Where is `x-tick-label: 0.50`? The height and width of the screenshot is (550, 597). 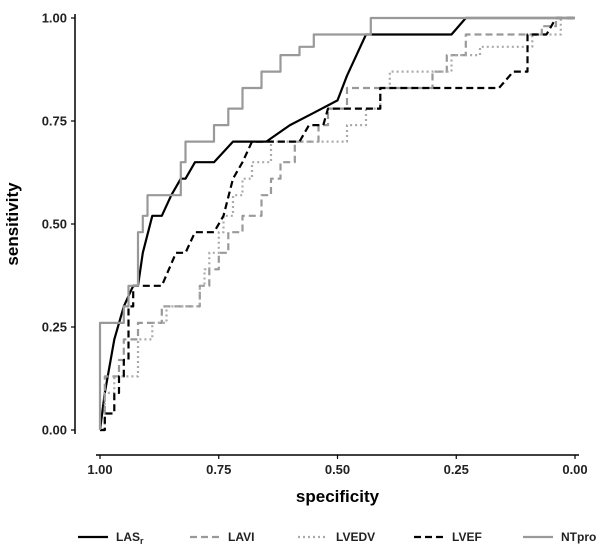 x-tick-label: 0.50 is located at coordinates (337, 469).